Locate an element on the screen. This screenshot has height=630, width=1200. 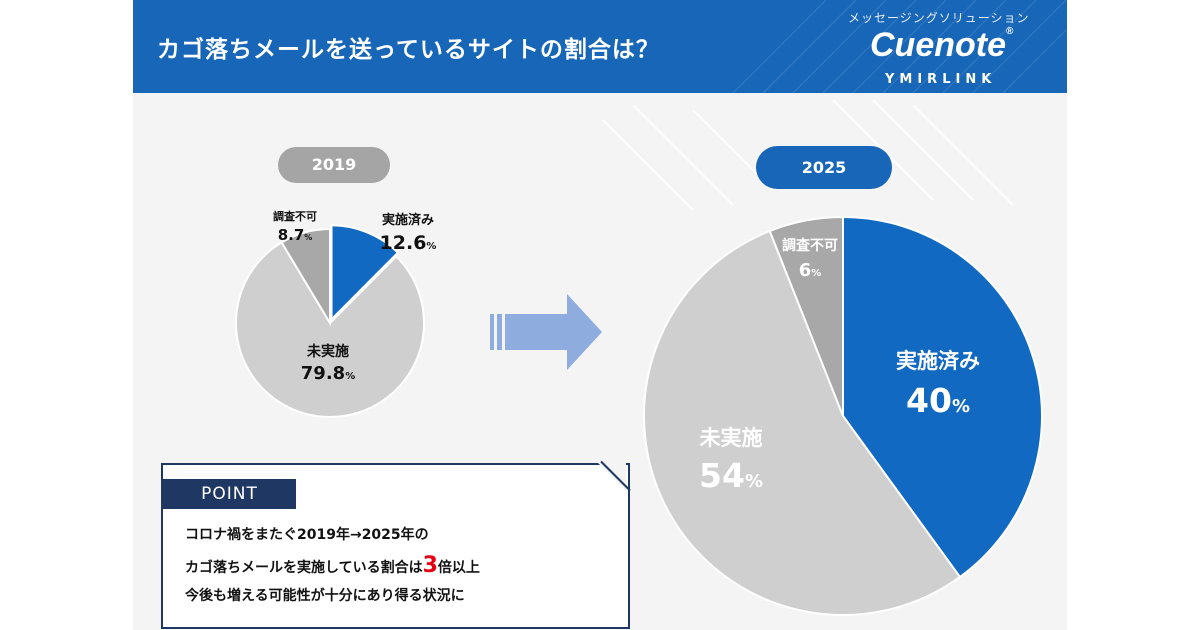
pie-value-number-2019-0: 12.6 is located at coordinates (403, 243).